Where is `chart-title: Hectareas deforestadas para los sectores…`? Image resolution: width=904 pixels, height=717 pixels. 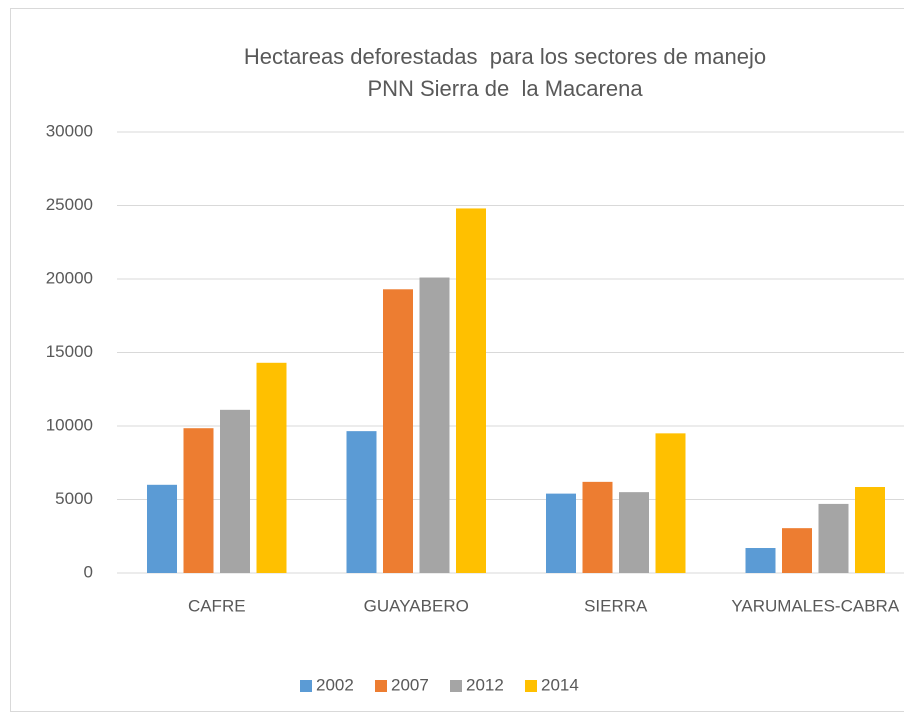 chart-title: Hectareas deforestadas para los sectores… is located at coordinates (505, 56).